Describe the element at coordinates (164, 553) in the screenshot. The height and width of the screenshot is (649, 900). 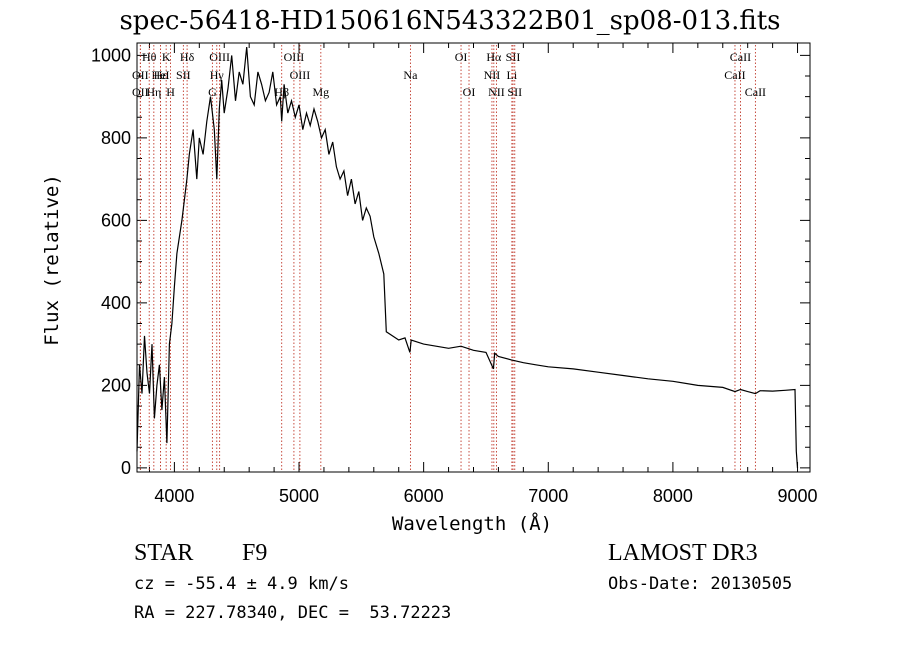
I see `object-class: STAR` at that location.